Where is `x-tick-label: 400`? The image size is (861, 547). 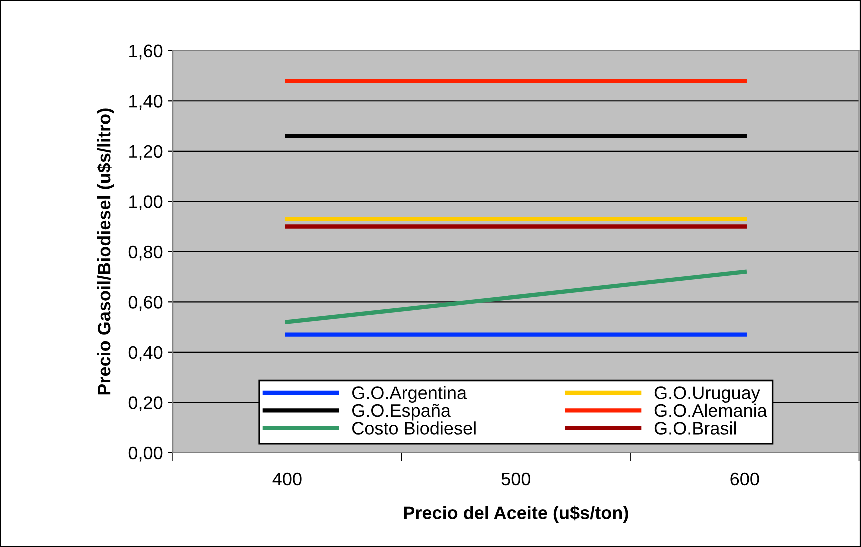 x-tick-label: 400 is located at coordinates (287, 479).